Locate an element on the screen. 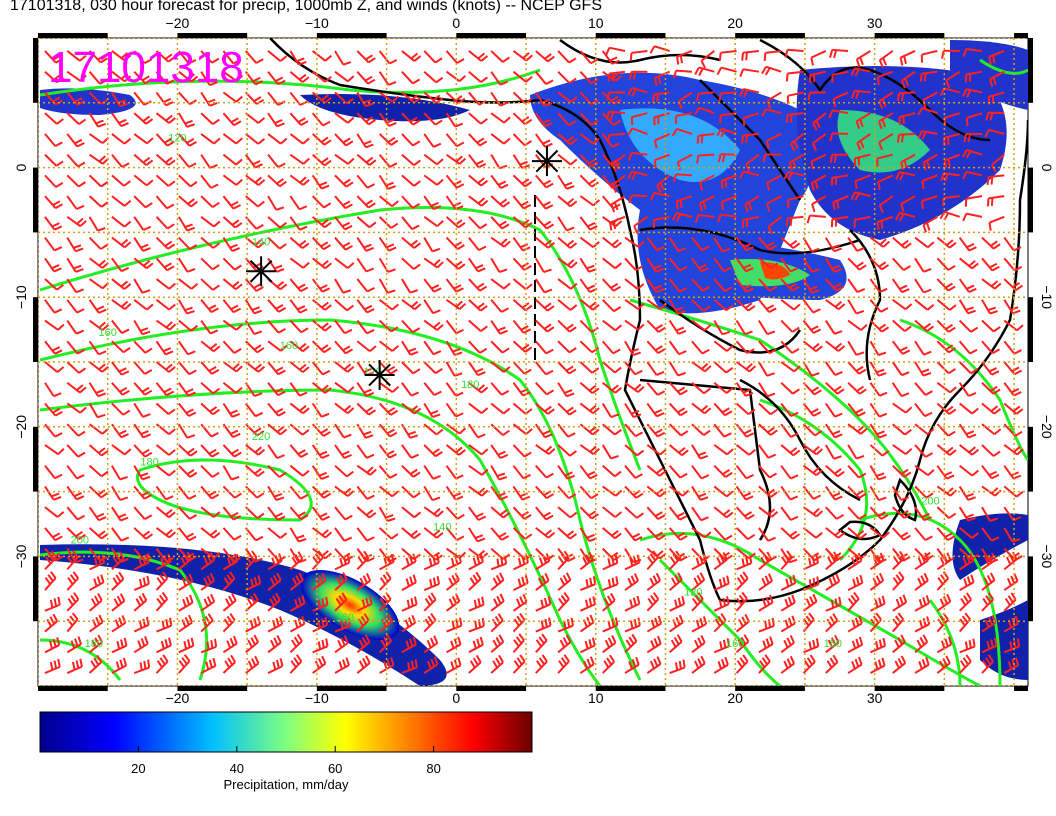  y-tick-label-right: −20 is located at coordinates (1047, 427).